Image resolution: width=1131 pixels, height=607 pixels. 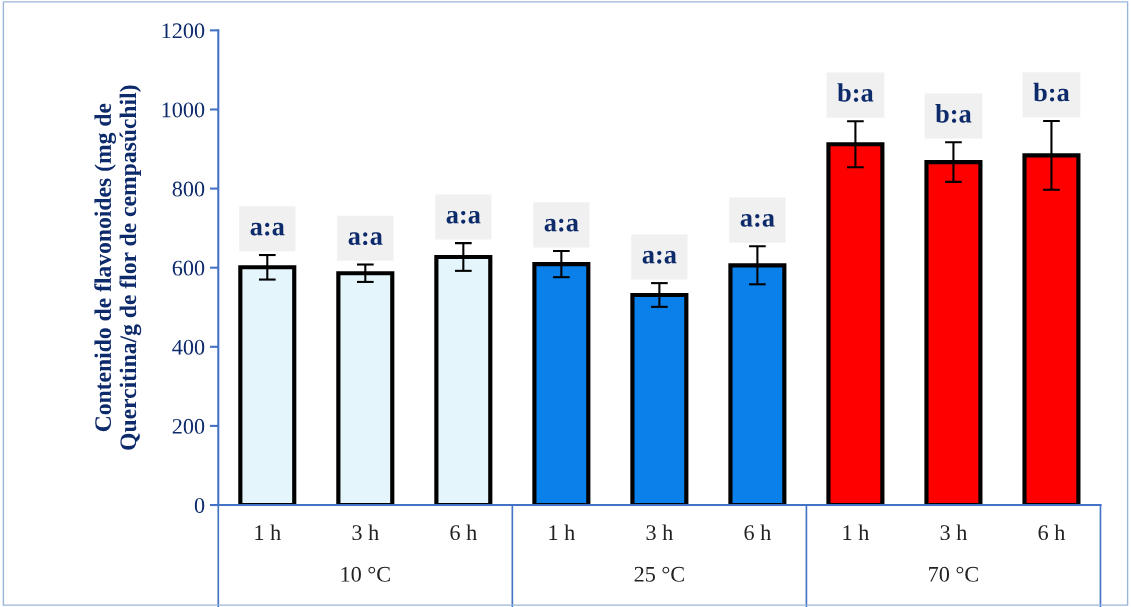 What do you see at coordinates (188, 426) in the screenshot?
I see `y-tick-label: 200` at bounding box center [188, 426].